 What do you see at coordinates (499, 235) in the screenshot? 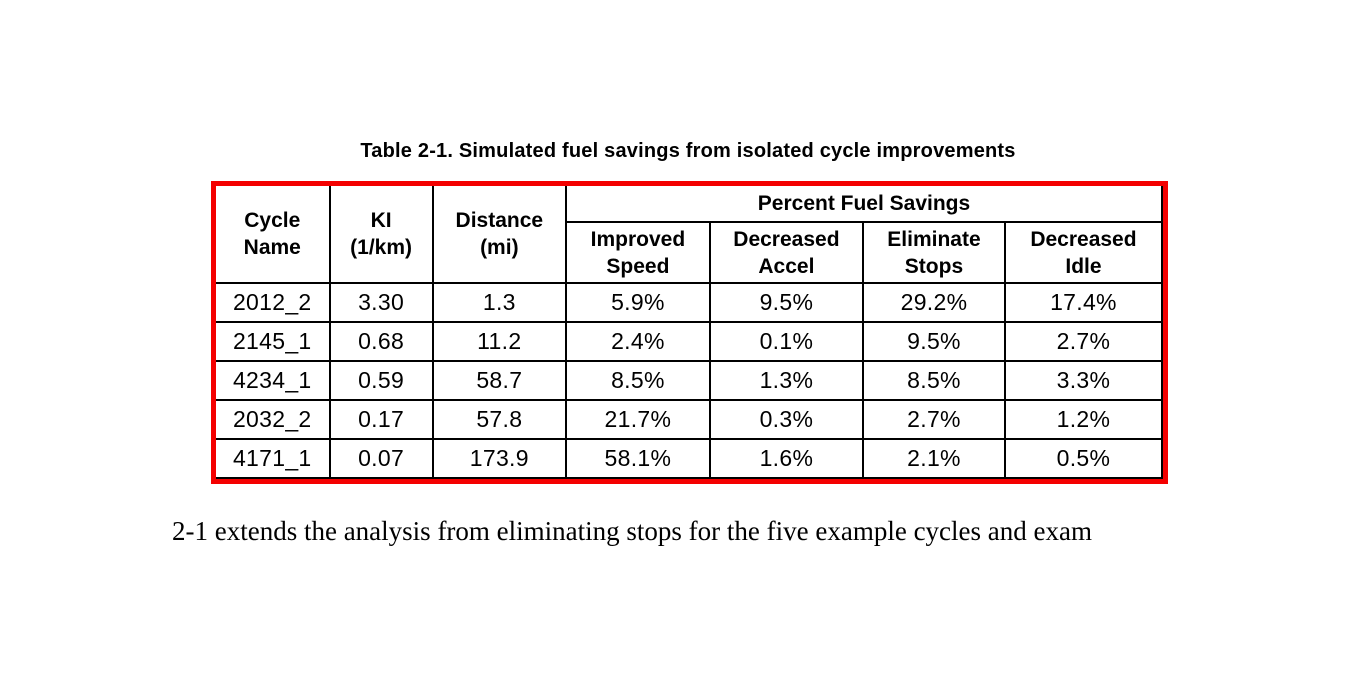
I see `col-header-distance: Distance (mi)` at bounding box center [499, 235].